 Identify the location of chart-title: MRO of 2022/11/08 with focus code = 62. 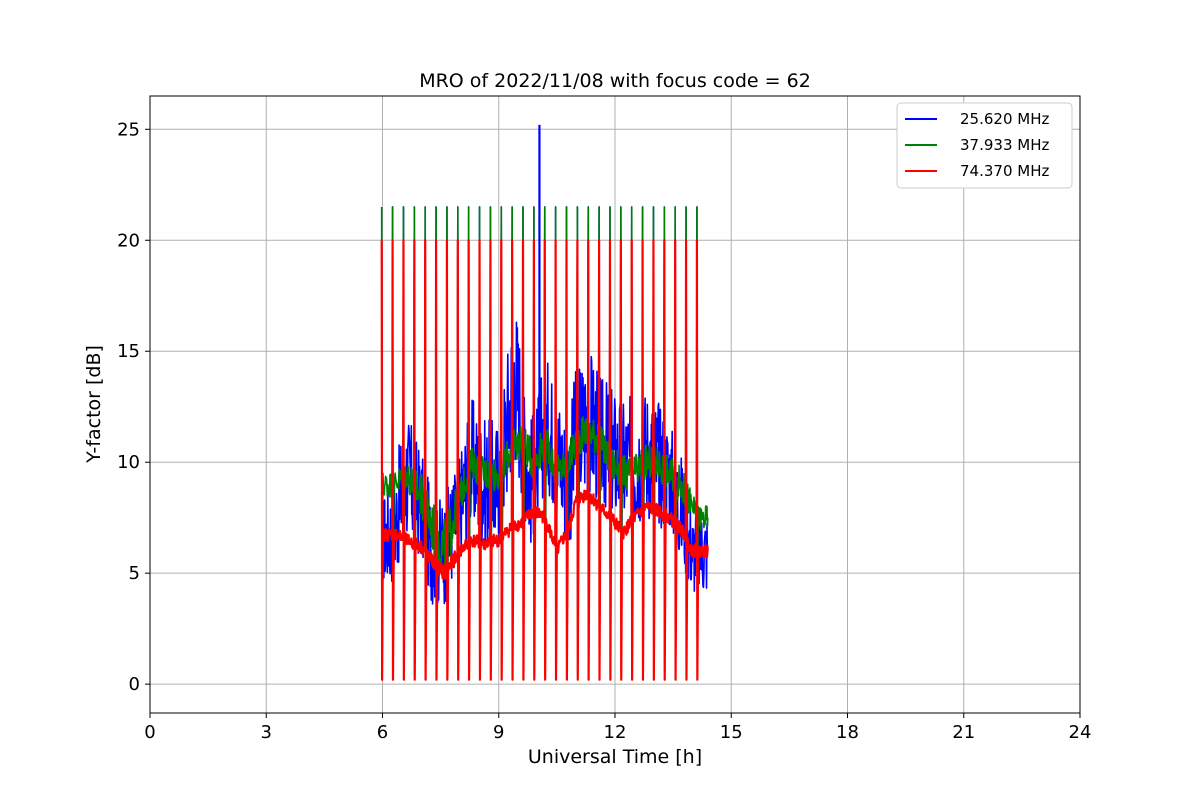
(615, 81).